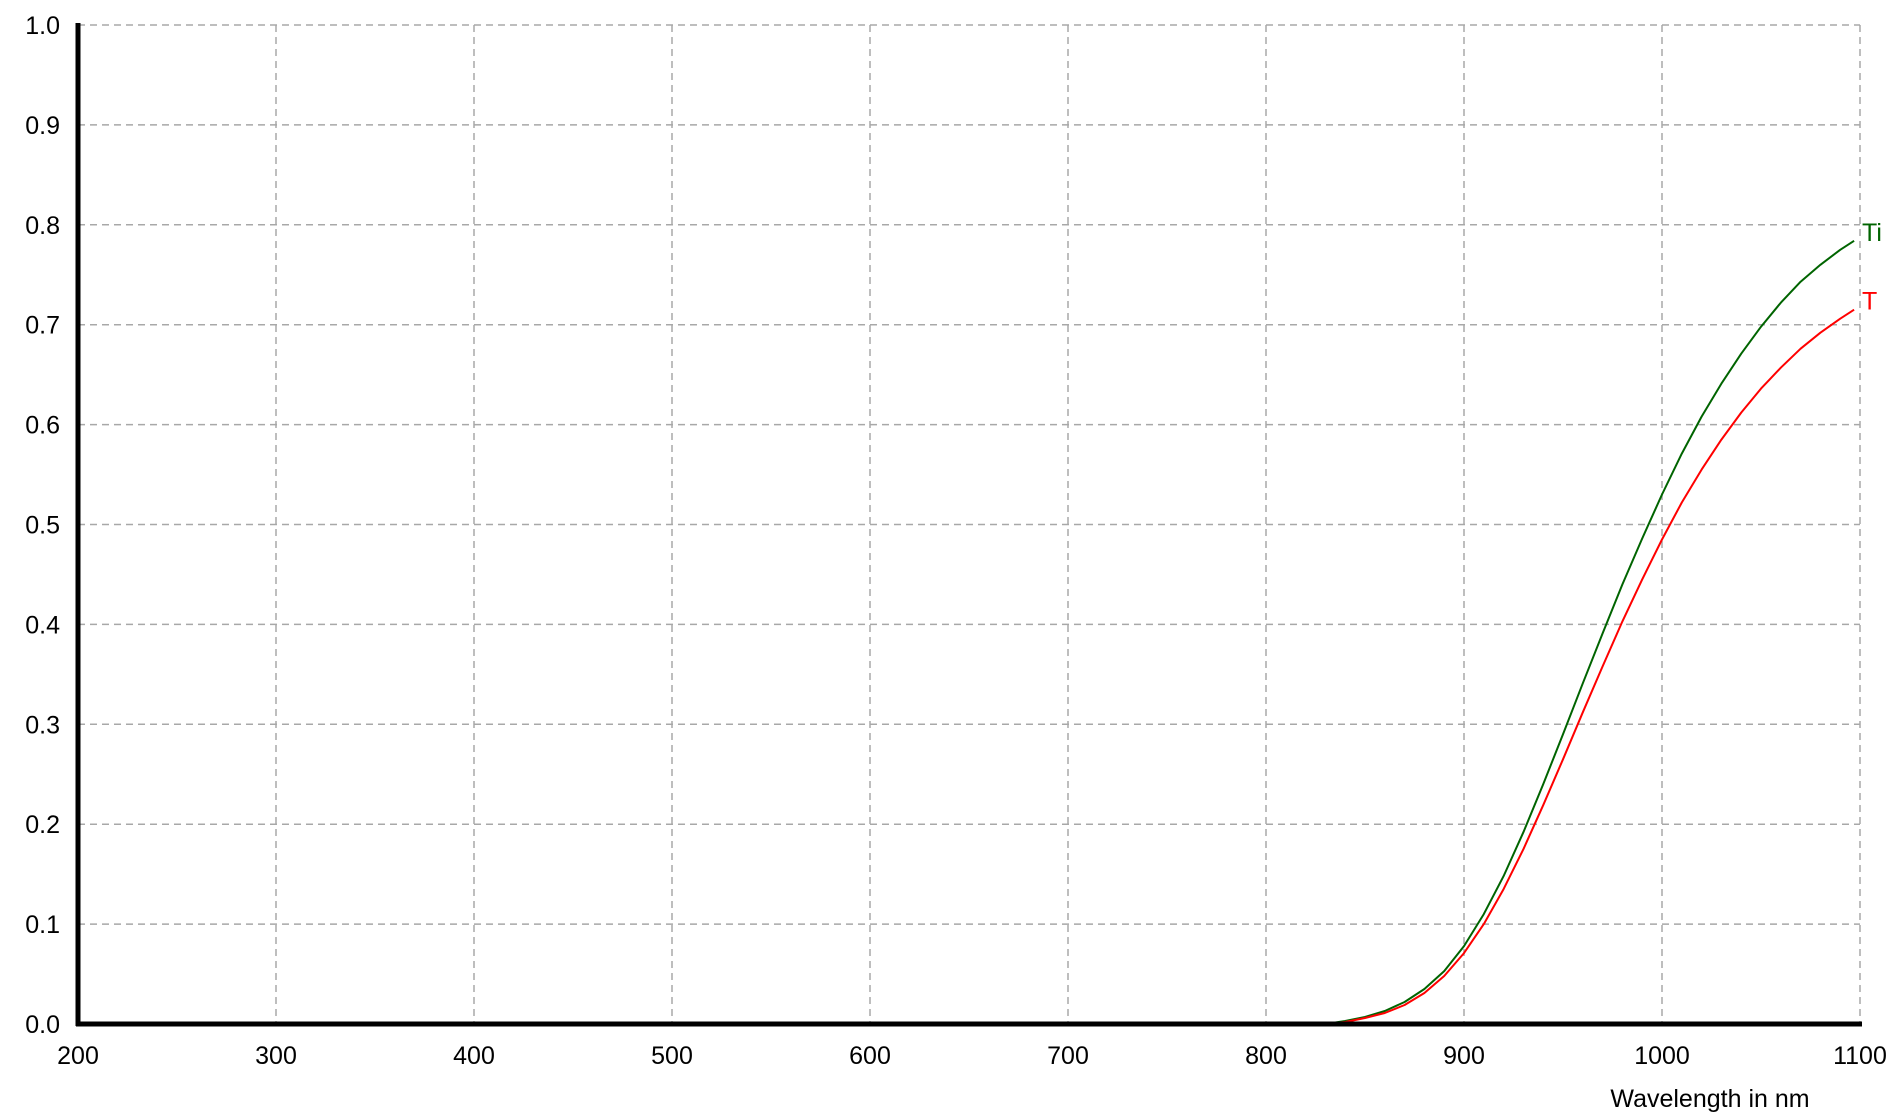 This screenshot has width=1896, height=1114. What do you see at coordinates (972, 1056) in the screenshot?
I see `x-axis-tick-labels: 200 300 400 500 600 700 800 900 1000 1100` at bounding box center [972, 1056].